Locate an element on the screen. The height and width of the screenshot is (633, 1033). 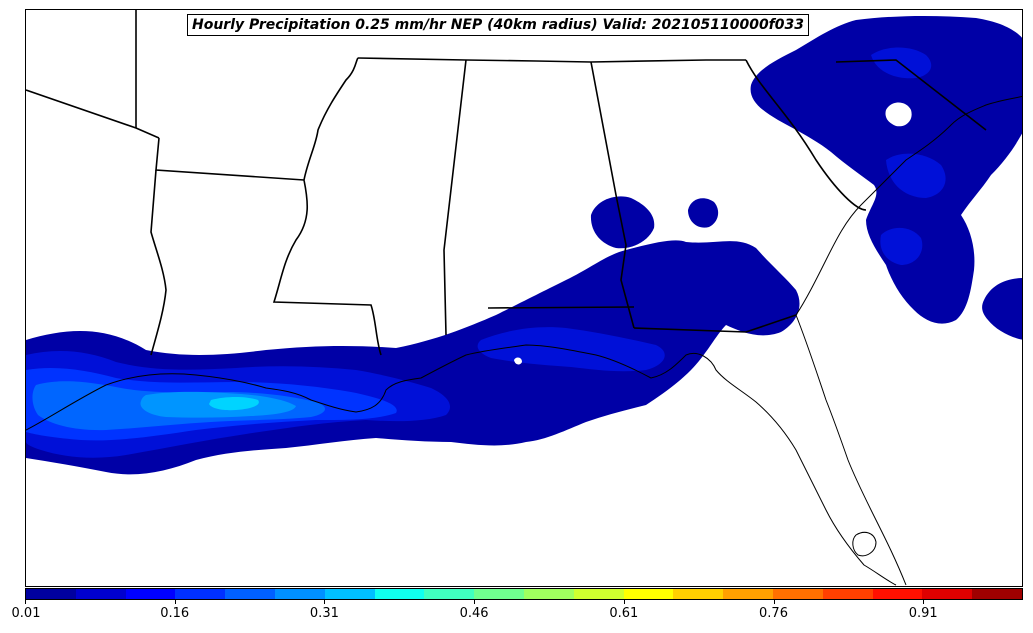
precip-level1-carolinas is located at coordinates (886, 169).